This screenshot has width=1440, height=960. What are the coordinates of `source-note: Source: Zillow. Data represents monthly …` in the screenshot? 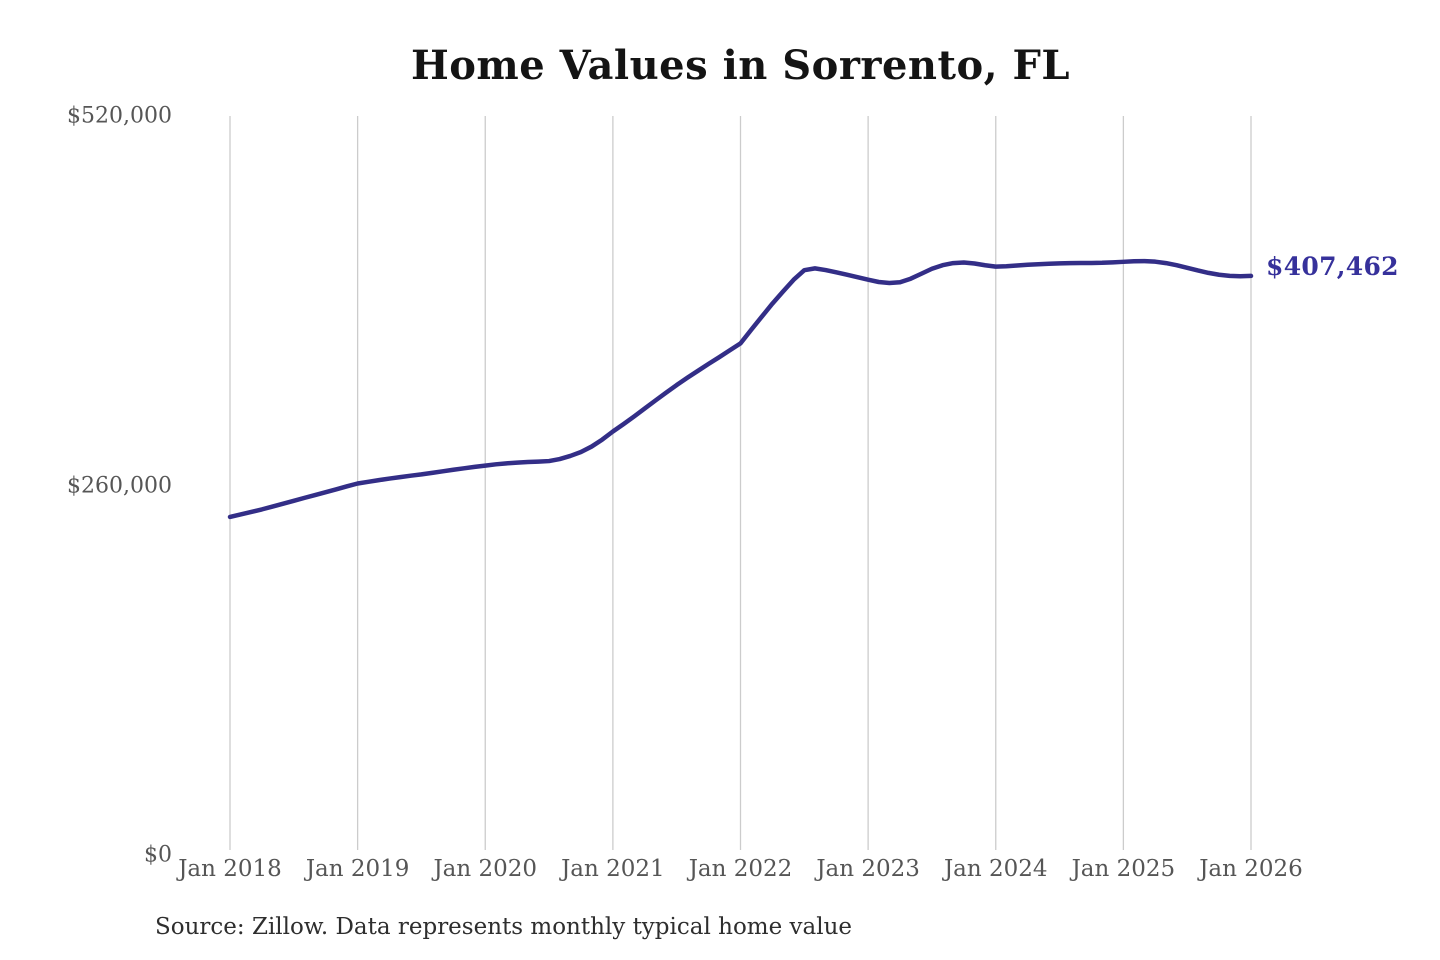 It's located at (504, 927).